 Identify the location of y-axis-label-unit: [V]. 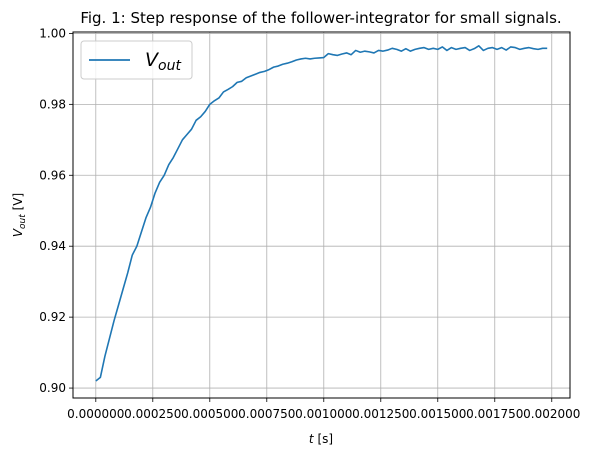
(18, 203).